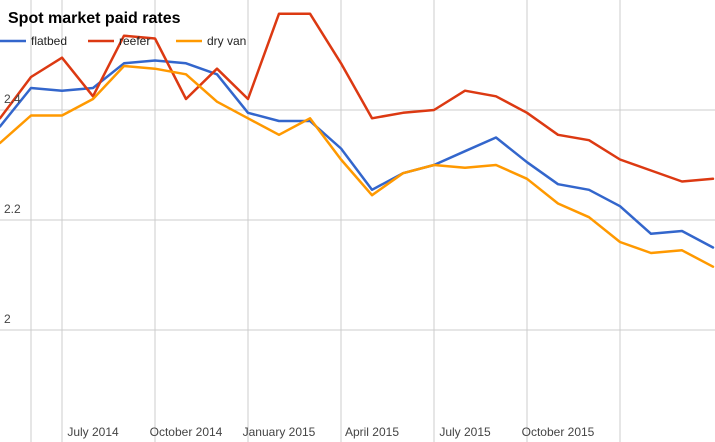 Image resolution: width=715 pixels, height=442 pixels. Describe the element at coordinates (94, 18) in the screenshot. I see `chart-title: Spot market paid rates` at that location.